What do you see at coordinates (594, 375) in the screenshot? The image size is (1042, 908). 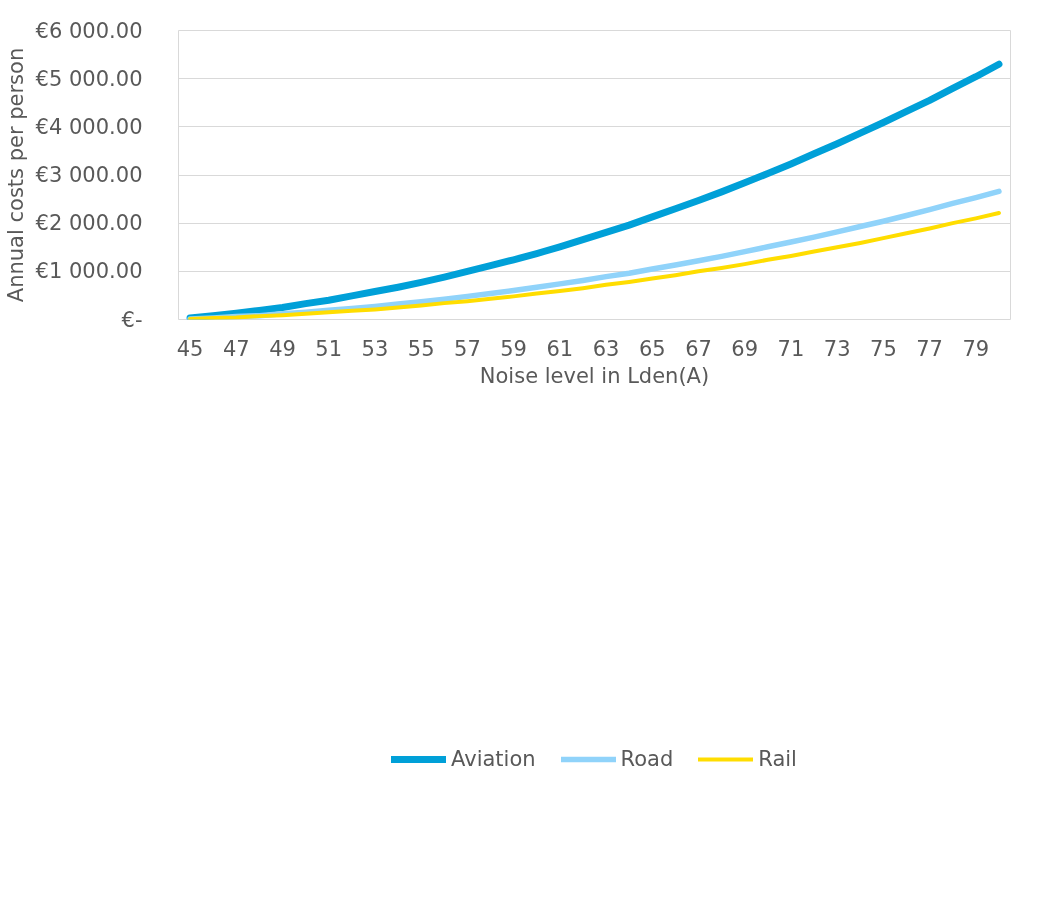 I see `x-axis-title: Noise level in Lden(A)` at bounding box center [594, 375].